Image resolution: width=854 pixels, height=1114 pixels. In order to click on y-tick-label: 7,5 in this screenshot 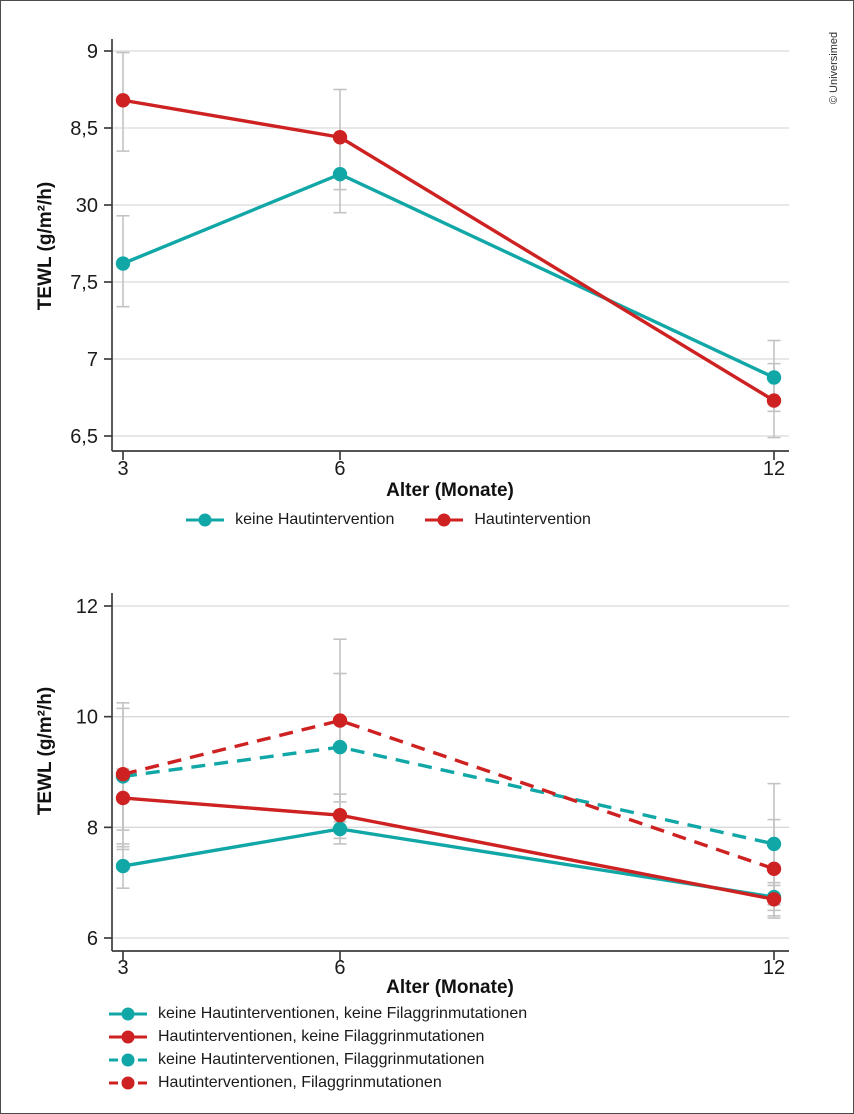, I will do `click(84, 283)`.